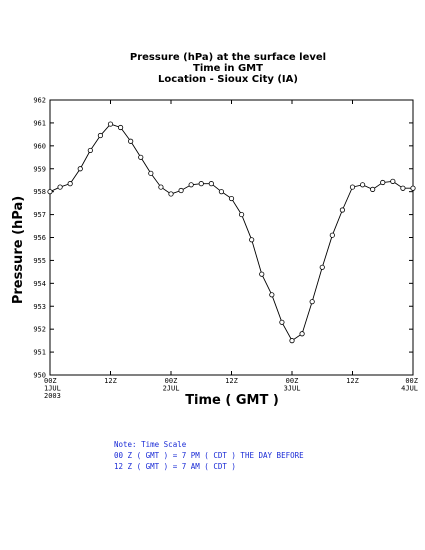 The image size is (425, 550). I want to click on x-tick-label: 1JUL, so click(52, 389).